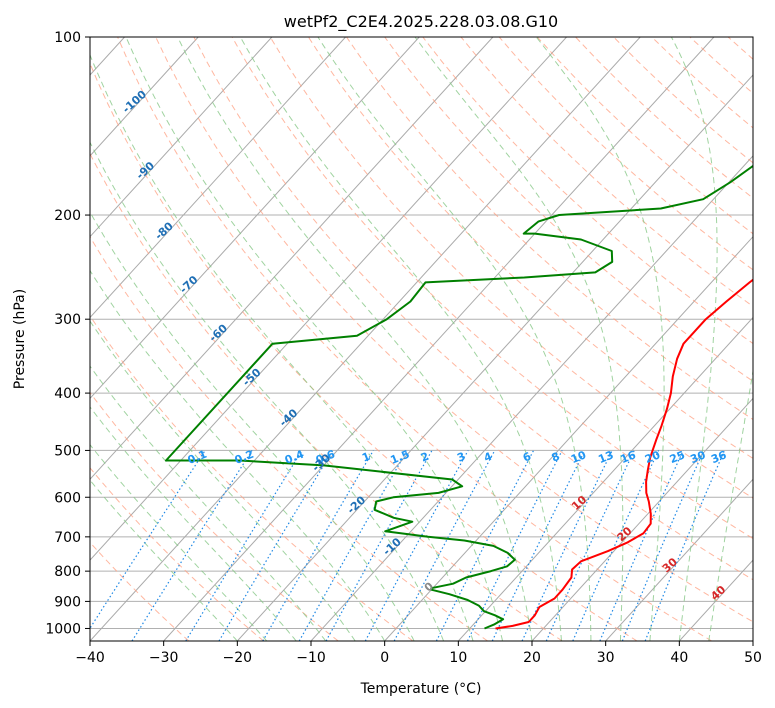 Image resolution: width=775 pixels, height=708 pixels. Describe the element at coordinates (238, 658) in the screenshot. I see `x-tick-label: −20` at that location.